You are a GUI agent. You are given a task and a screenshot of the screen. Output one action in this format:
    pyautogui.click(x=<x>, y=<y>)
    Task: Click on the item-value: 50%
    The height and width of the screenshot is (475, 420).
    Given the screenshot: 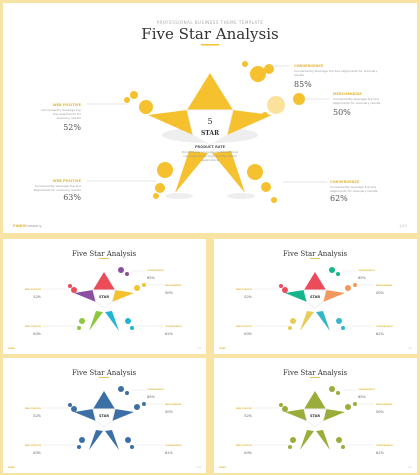 What is the action you would take?
    pyautogui.click(x=342, y=112)
    